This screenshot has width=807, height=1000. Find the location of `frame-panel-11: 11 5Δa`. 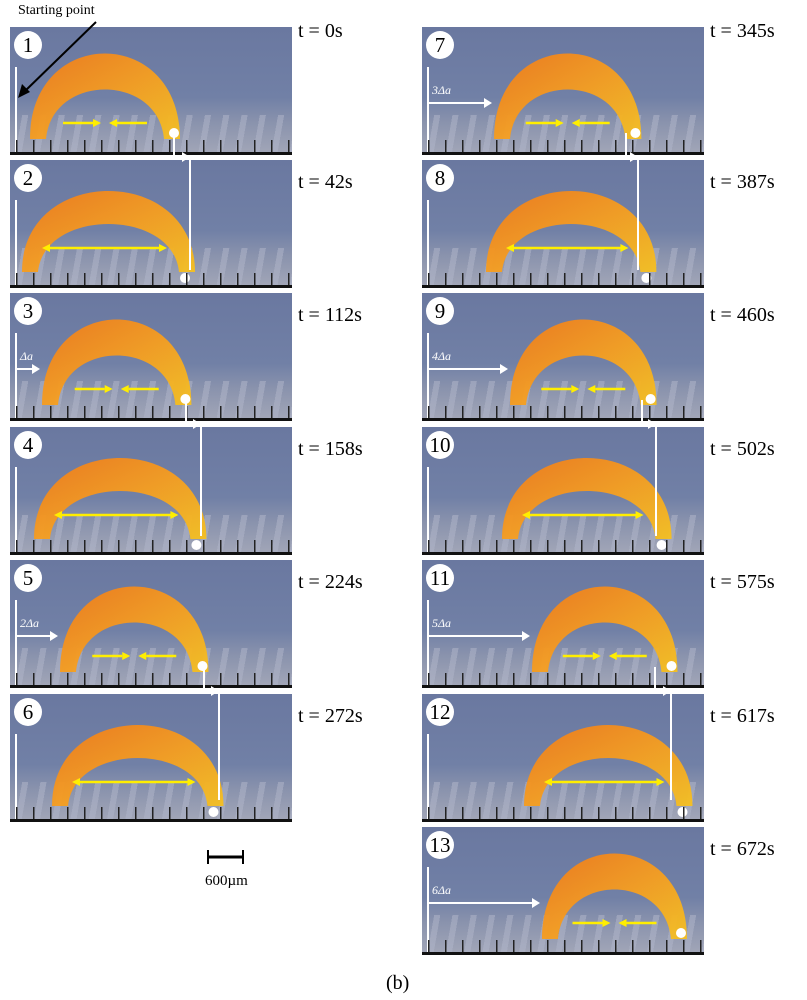

frame-panel-11: 11 5Δa is located at coordinates (563, 624).